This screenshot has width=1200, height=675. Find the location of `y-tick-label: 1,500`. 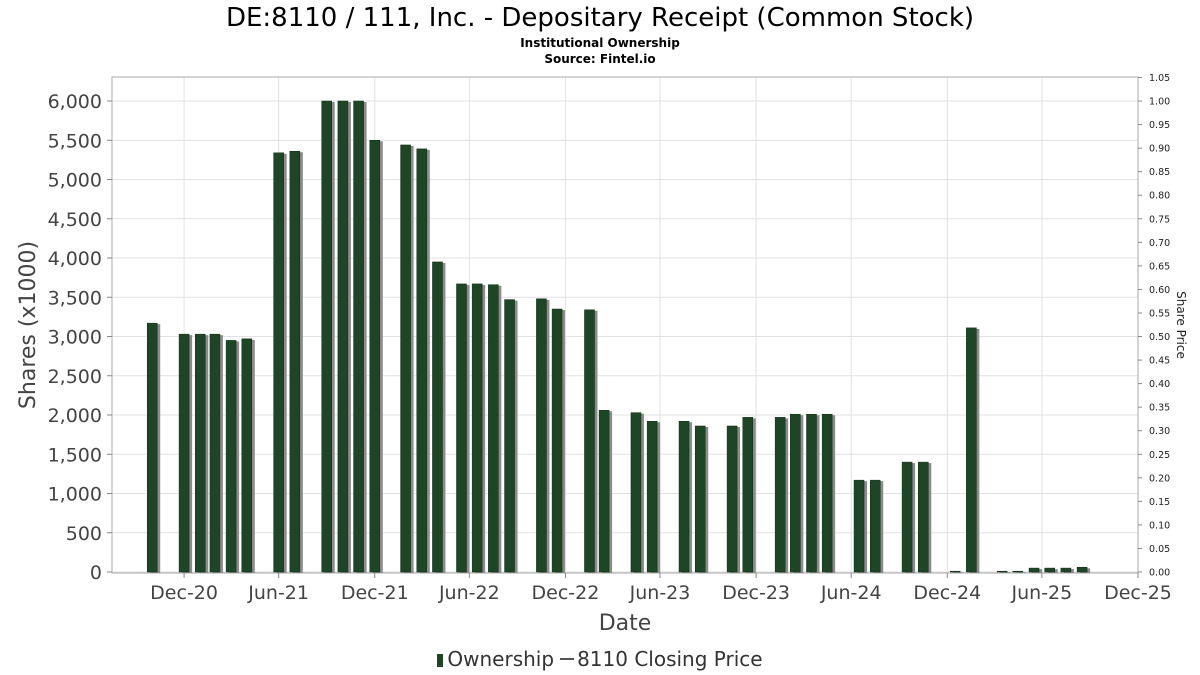

y-tick-label: 1,500 is located at coordinates (75, 455).